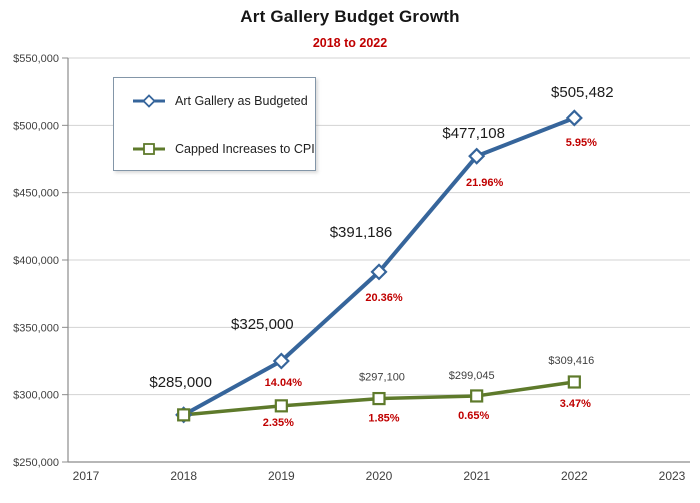 The width and height of the screenshot is (700, 503). What do you see at coordinates (472, 376) in the screenshot?
I see `value-label: $299,045` at bounding box center [472, 376].